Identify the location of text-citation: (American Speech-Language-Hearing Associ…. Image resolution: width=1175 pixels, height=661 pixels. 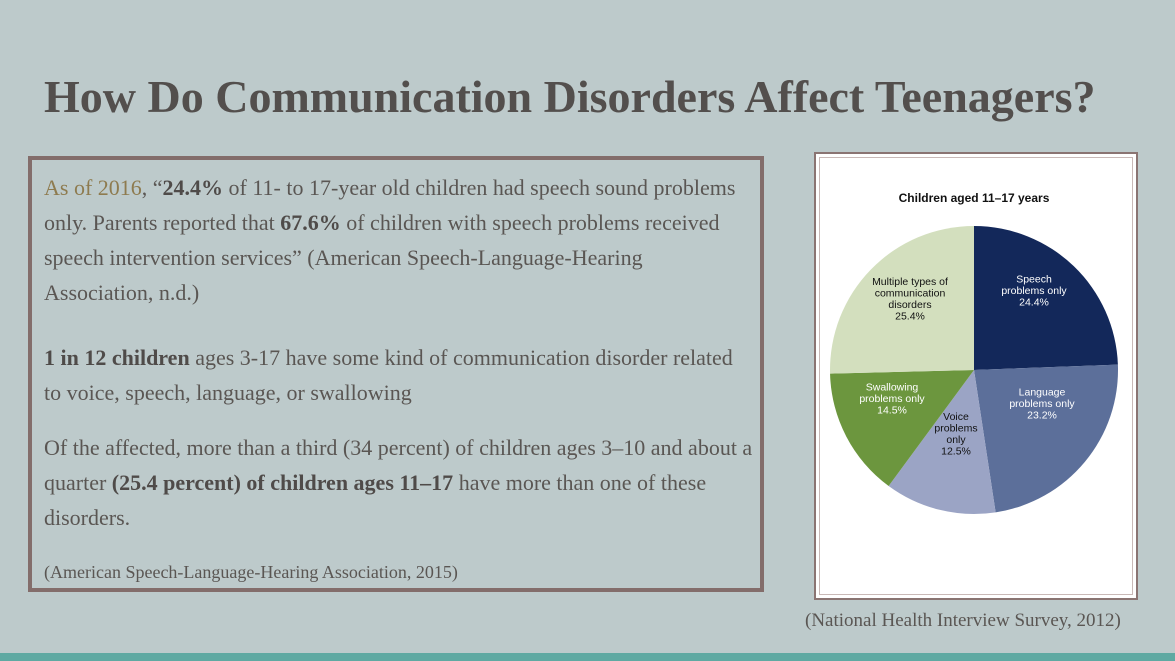
(251, 572).